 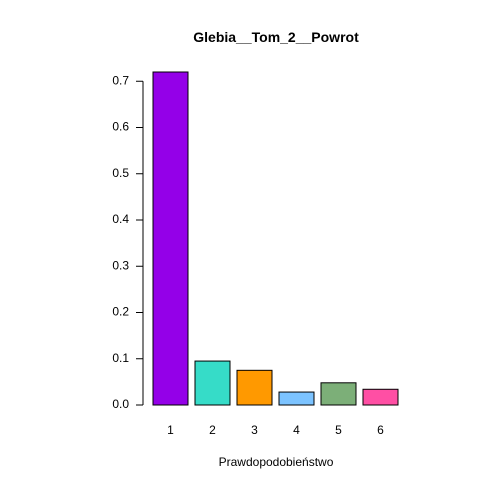 I want to click on y-tick-label: 0.3, so click(x=120, y=265).